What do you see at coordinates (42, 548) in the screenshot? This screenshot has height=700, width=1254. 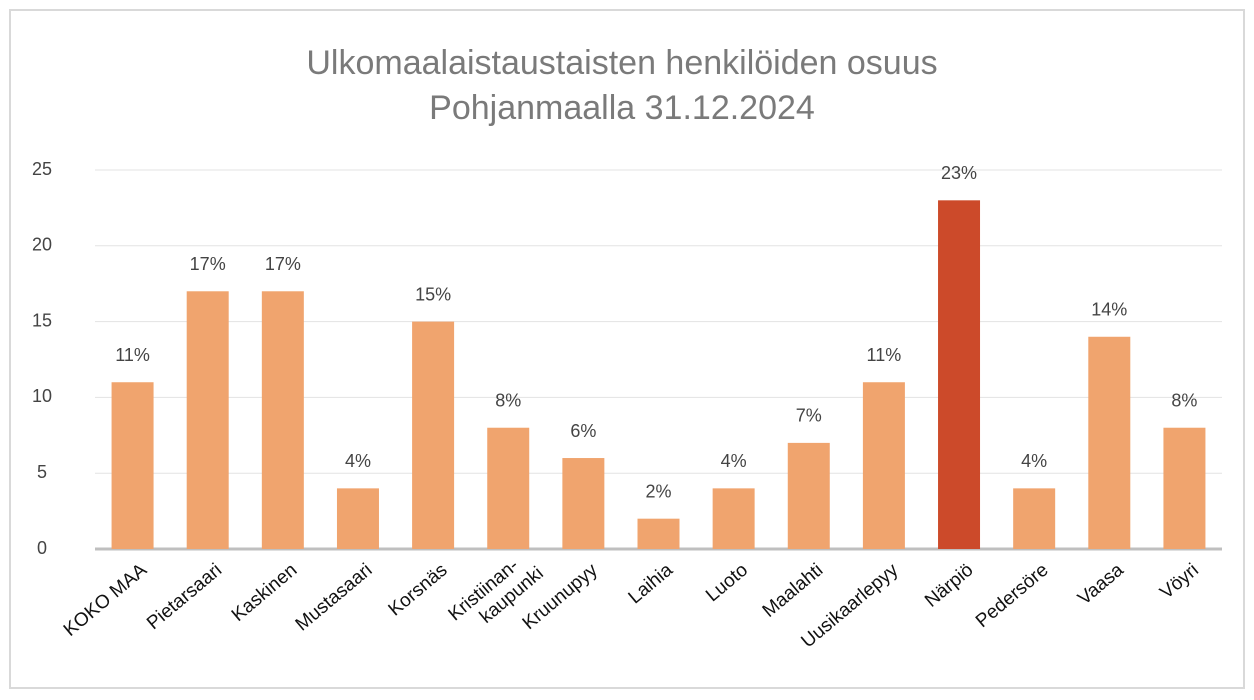 I see `y-tick-label: 0` at bounding box center [42, 548].